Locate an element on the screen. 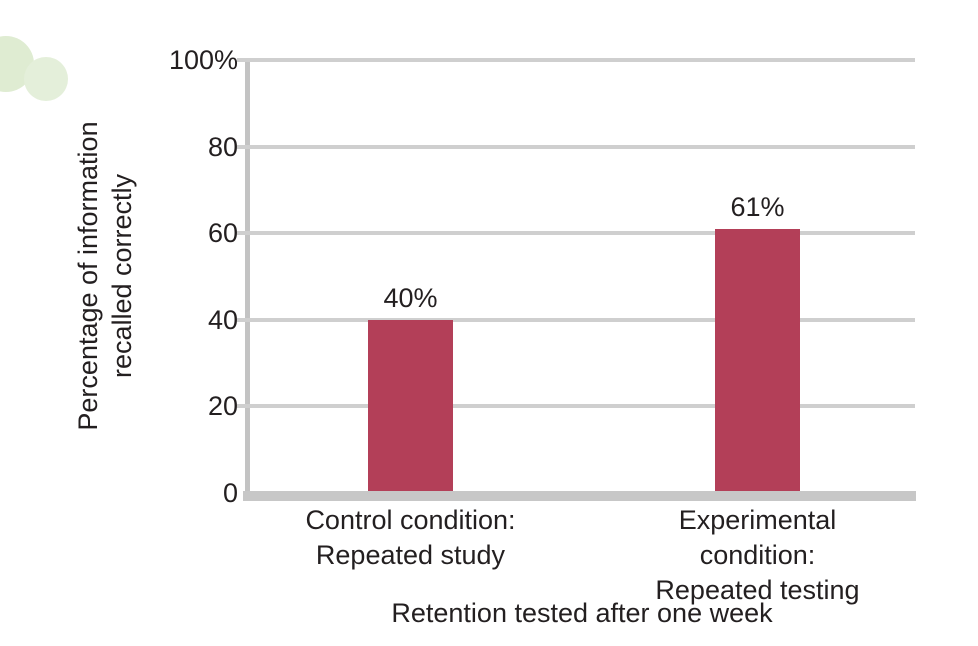 The image size is (978, 646). y-tick-label-0: 0 is located at coordinates (230, 493).